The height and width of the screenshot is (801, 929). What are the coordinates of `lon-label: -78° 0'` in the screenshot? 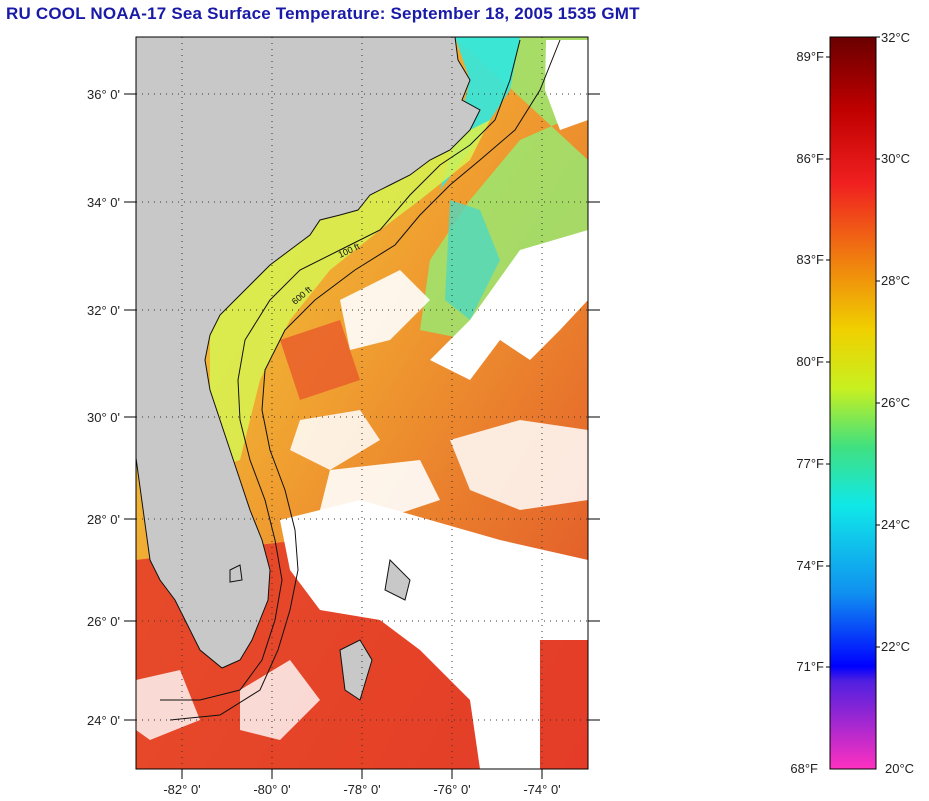 It's located at (361, 789).